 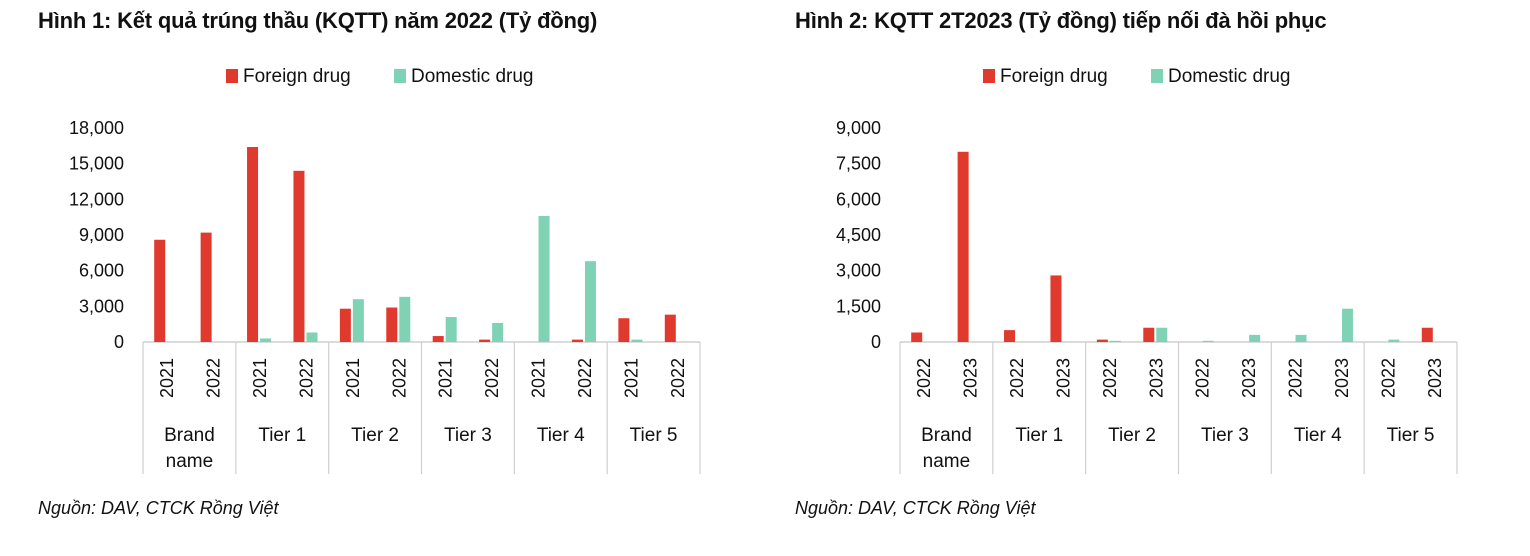 What do you see at coordinates (544, 278) in the screenshot?
I see `bar-domestic-drug-tier-4-2021` at bounding box center [544, 278].